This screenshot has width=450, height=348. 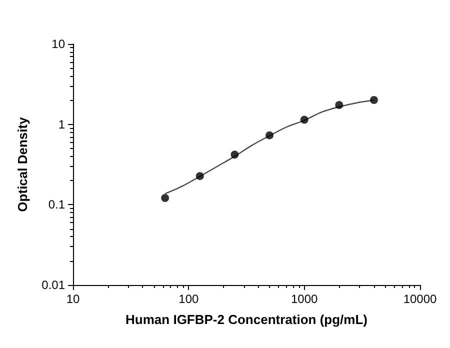 What do you see at coordinates (54, 285) in the screenshot?
I see `y-tick-label: 0.01` at bounding box center [54, 285].